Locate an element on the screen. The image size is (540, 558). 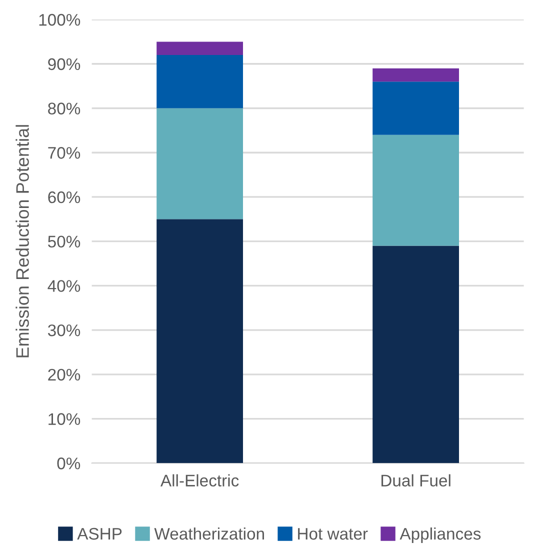
y-axis-title: Emission Reduction Potential is located at coordinates (22, 241).